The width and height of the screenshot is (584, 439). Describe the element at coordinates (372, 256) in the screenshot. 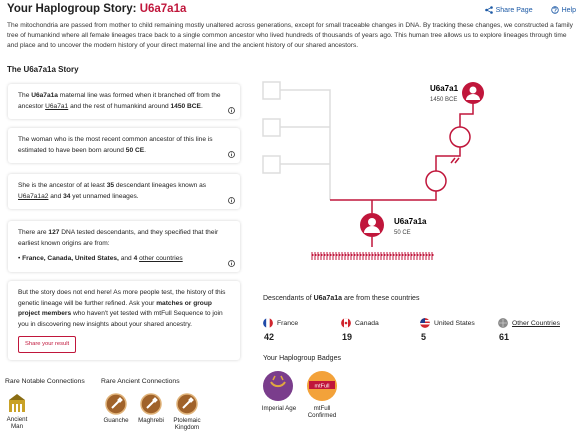

I see `descendant-ticks` at that location.